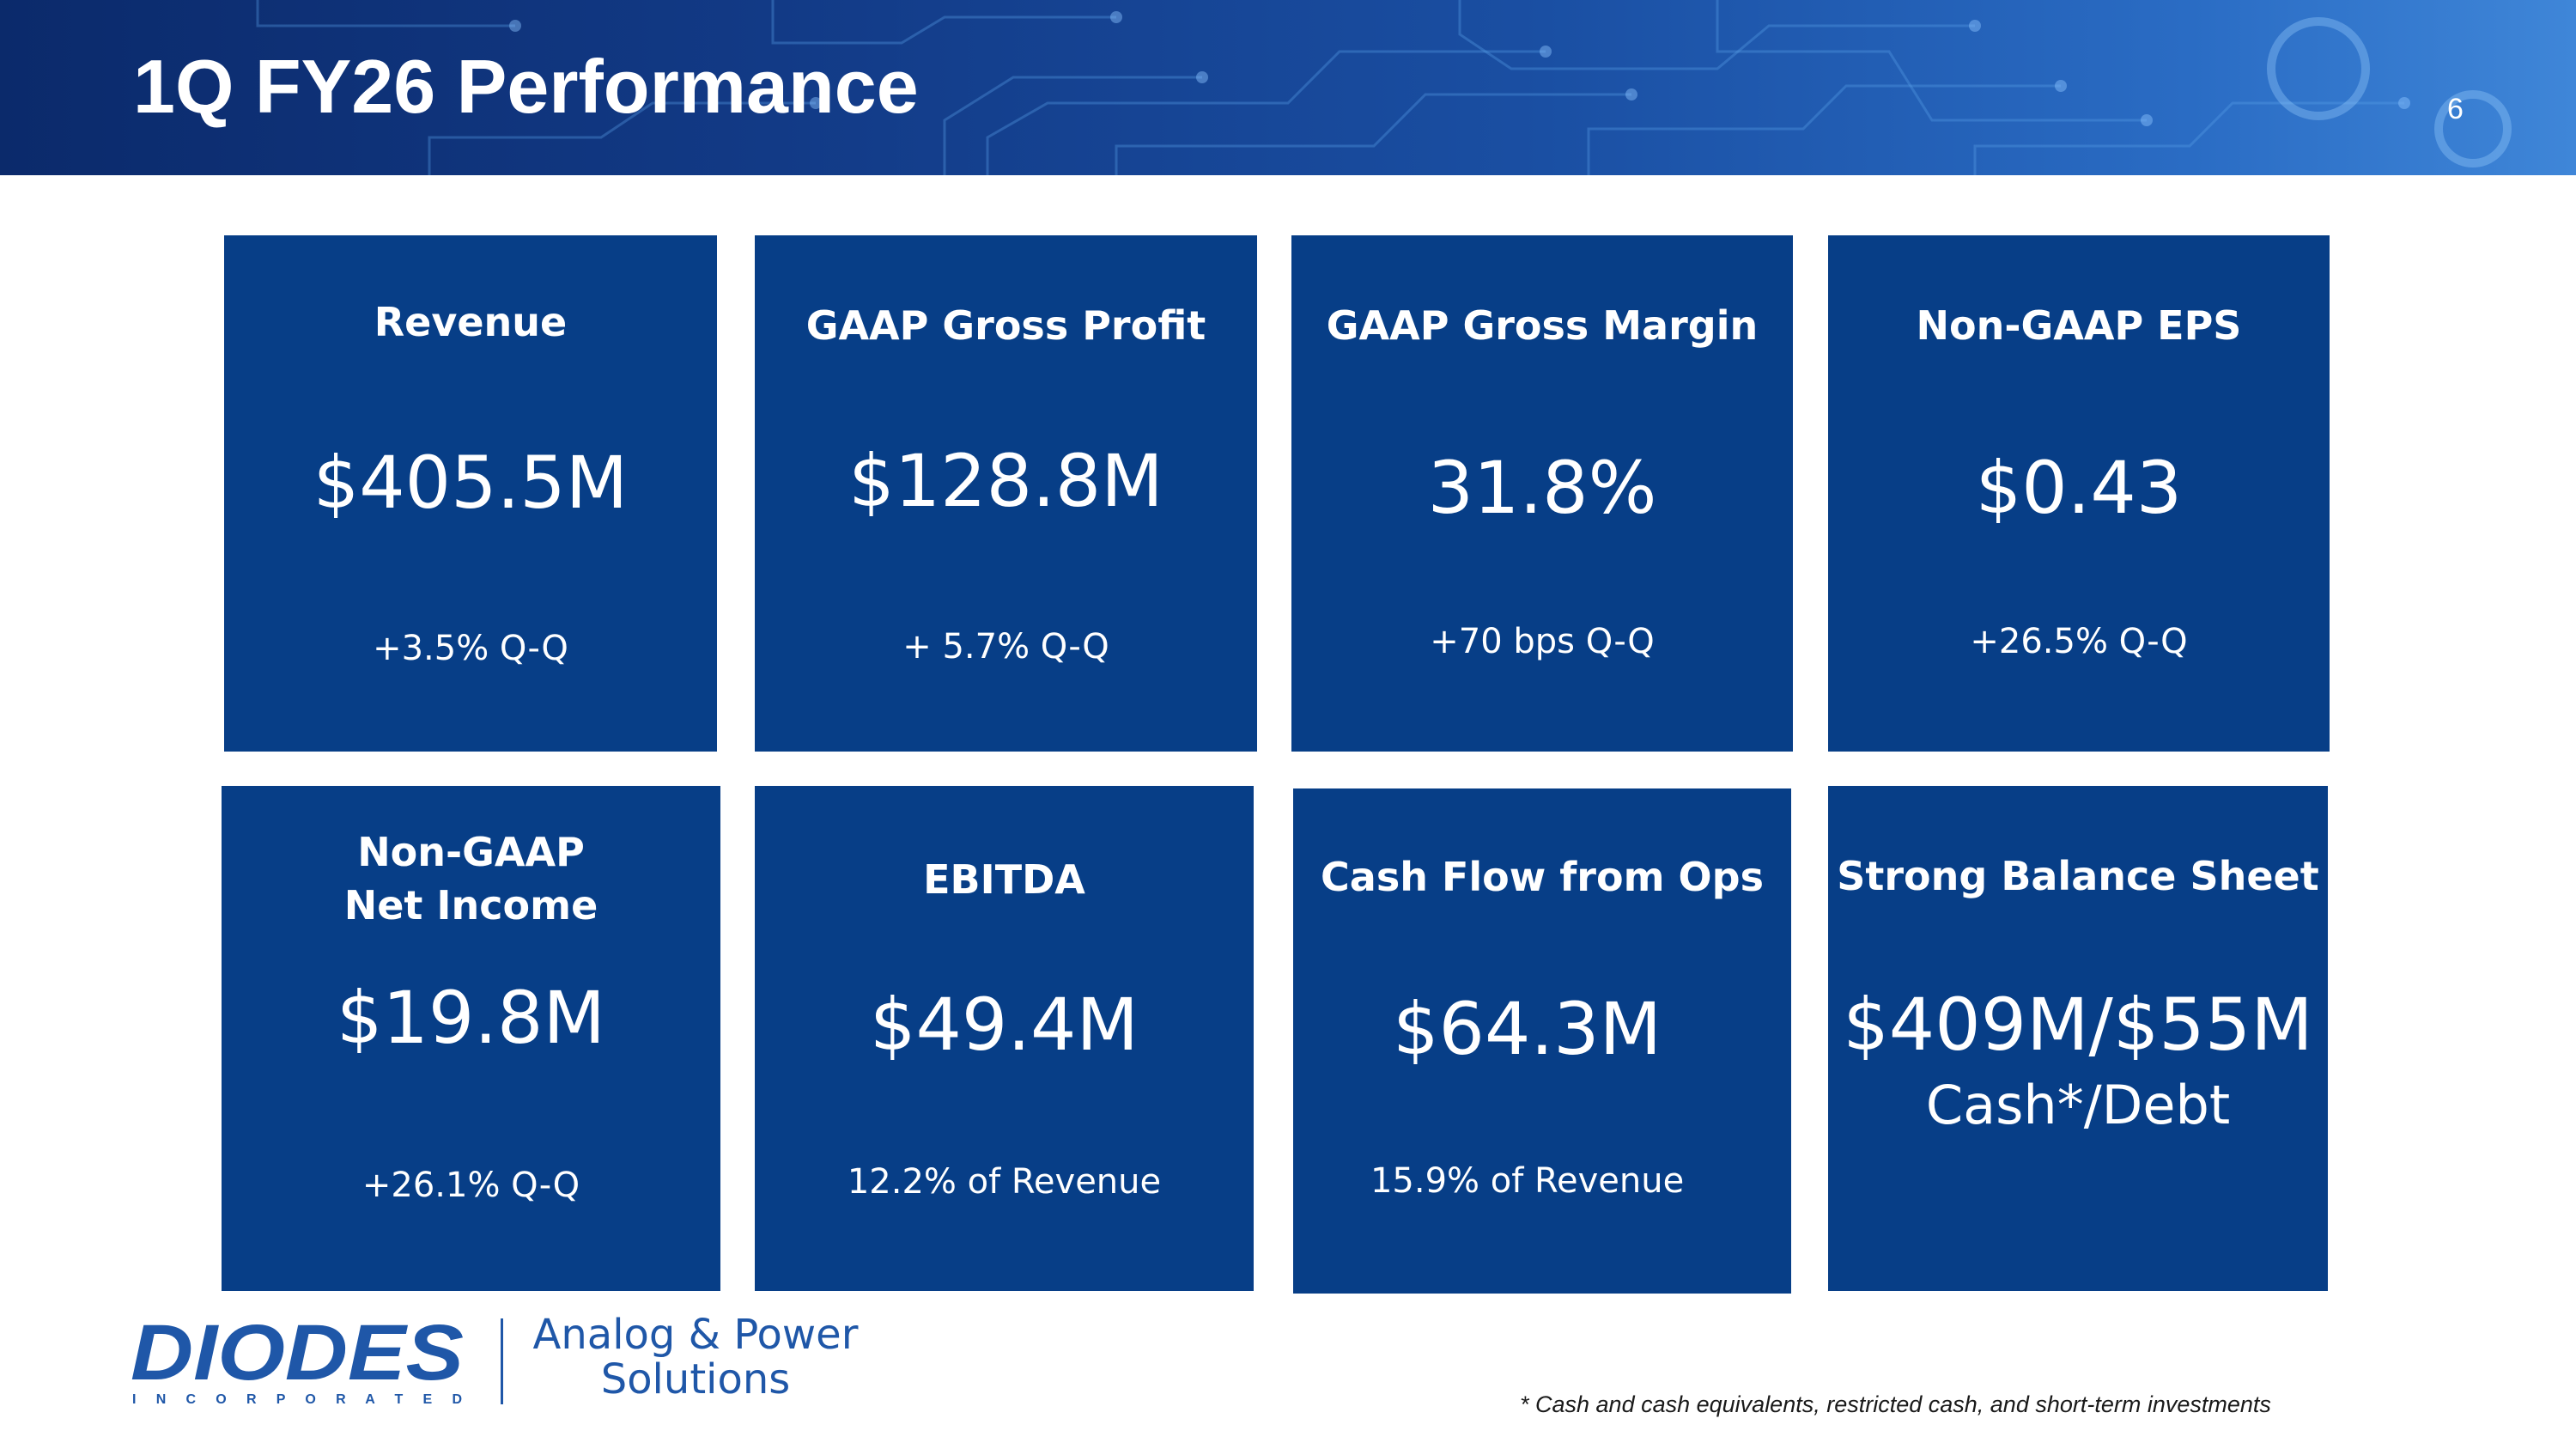 This screenshot has width=2576, height=1449. I want to click on tile-gaap-gross-margin: GAAP Gross Margin 31.8% +70 bps Q-Q, so click(1542, 493).